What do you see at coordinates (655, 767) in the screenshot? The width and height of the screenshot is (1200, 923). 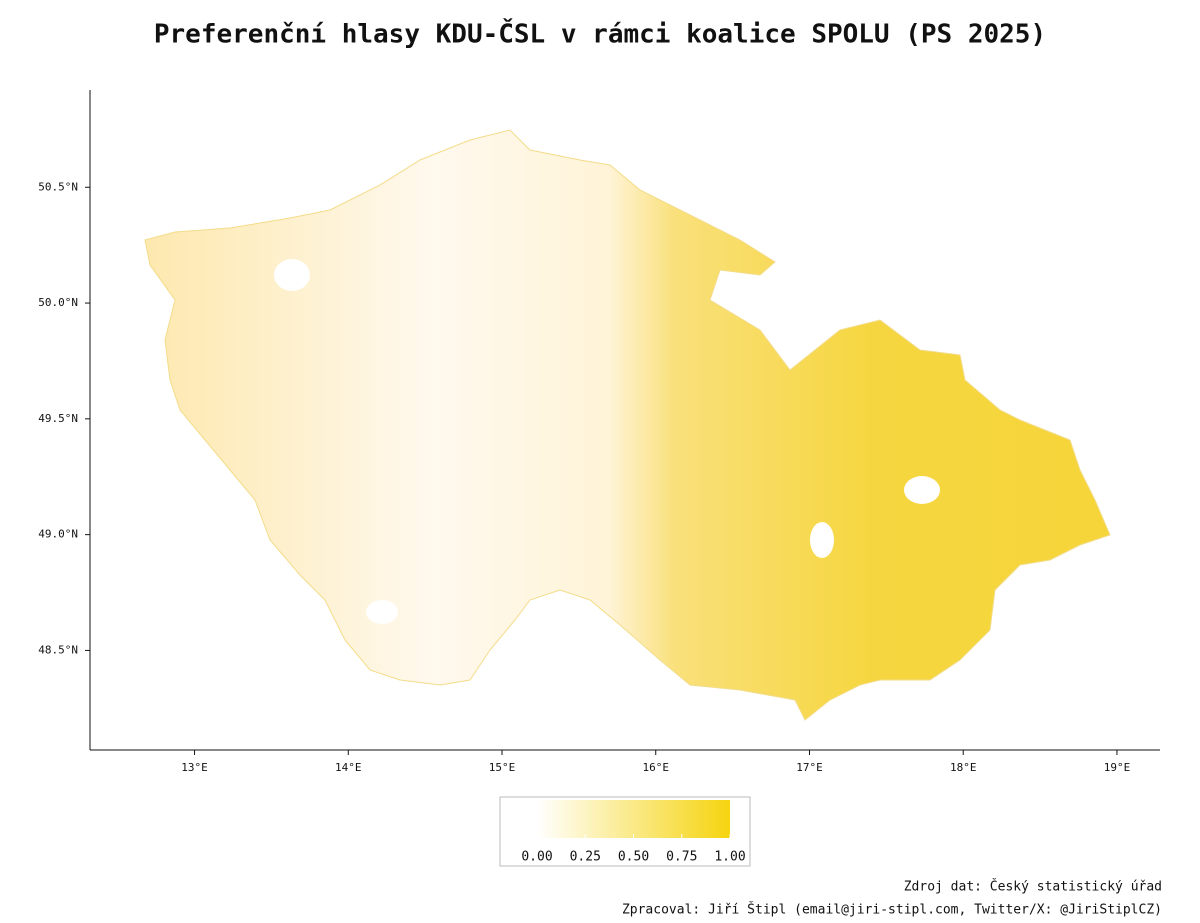 I see `x-tick-label: 16°E` at bounding box center [655, 767].